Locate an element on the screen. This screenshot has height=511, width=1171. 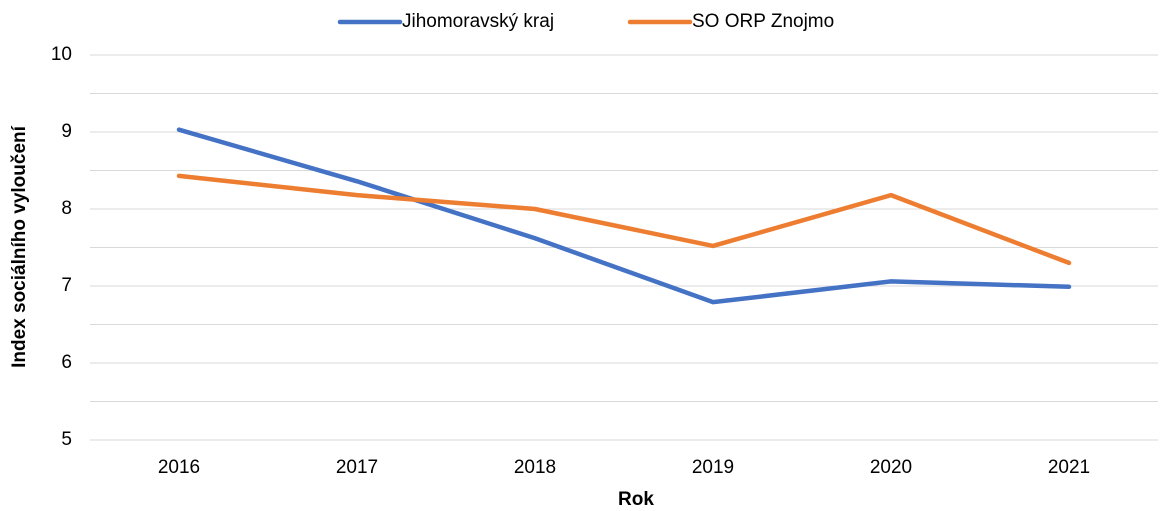
x-tick-label: 2016 is located at coordinates (179, 467).